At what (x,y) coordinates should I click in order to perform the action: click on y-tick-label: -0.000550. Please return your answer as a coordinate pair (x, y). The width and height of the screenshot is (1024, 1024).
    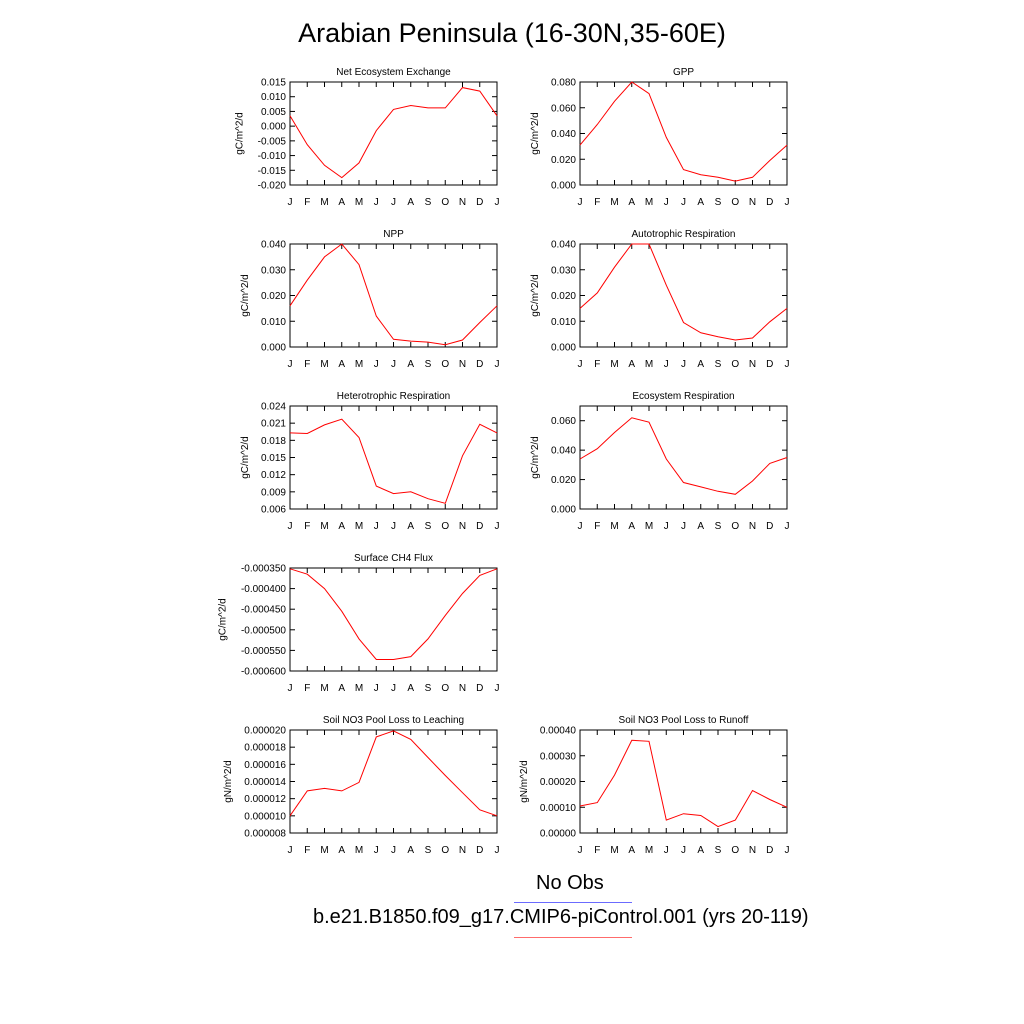
    Looking at the image, I should click on (263, 651).